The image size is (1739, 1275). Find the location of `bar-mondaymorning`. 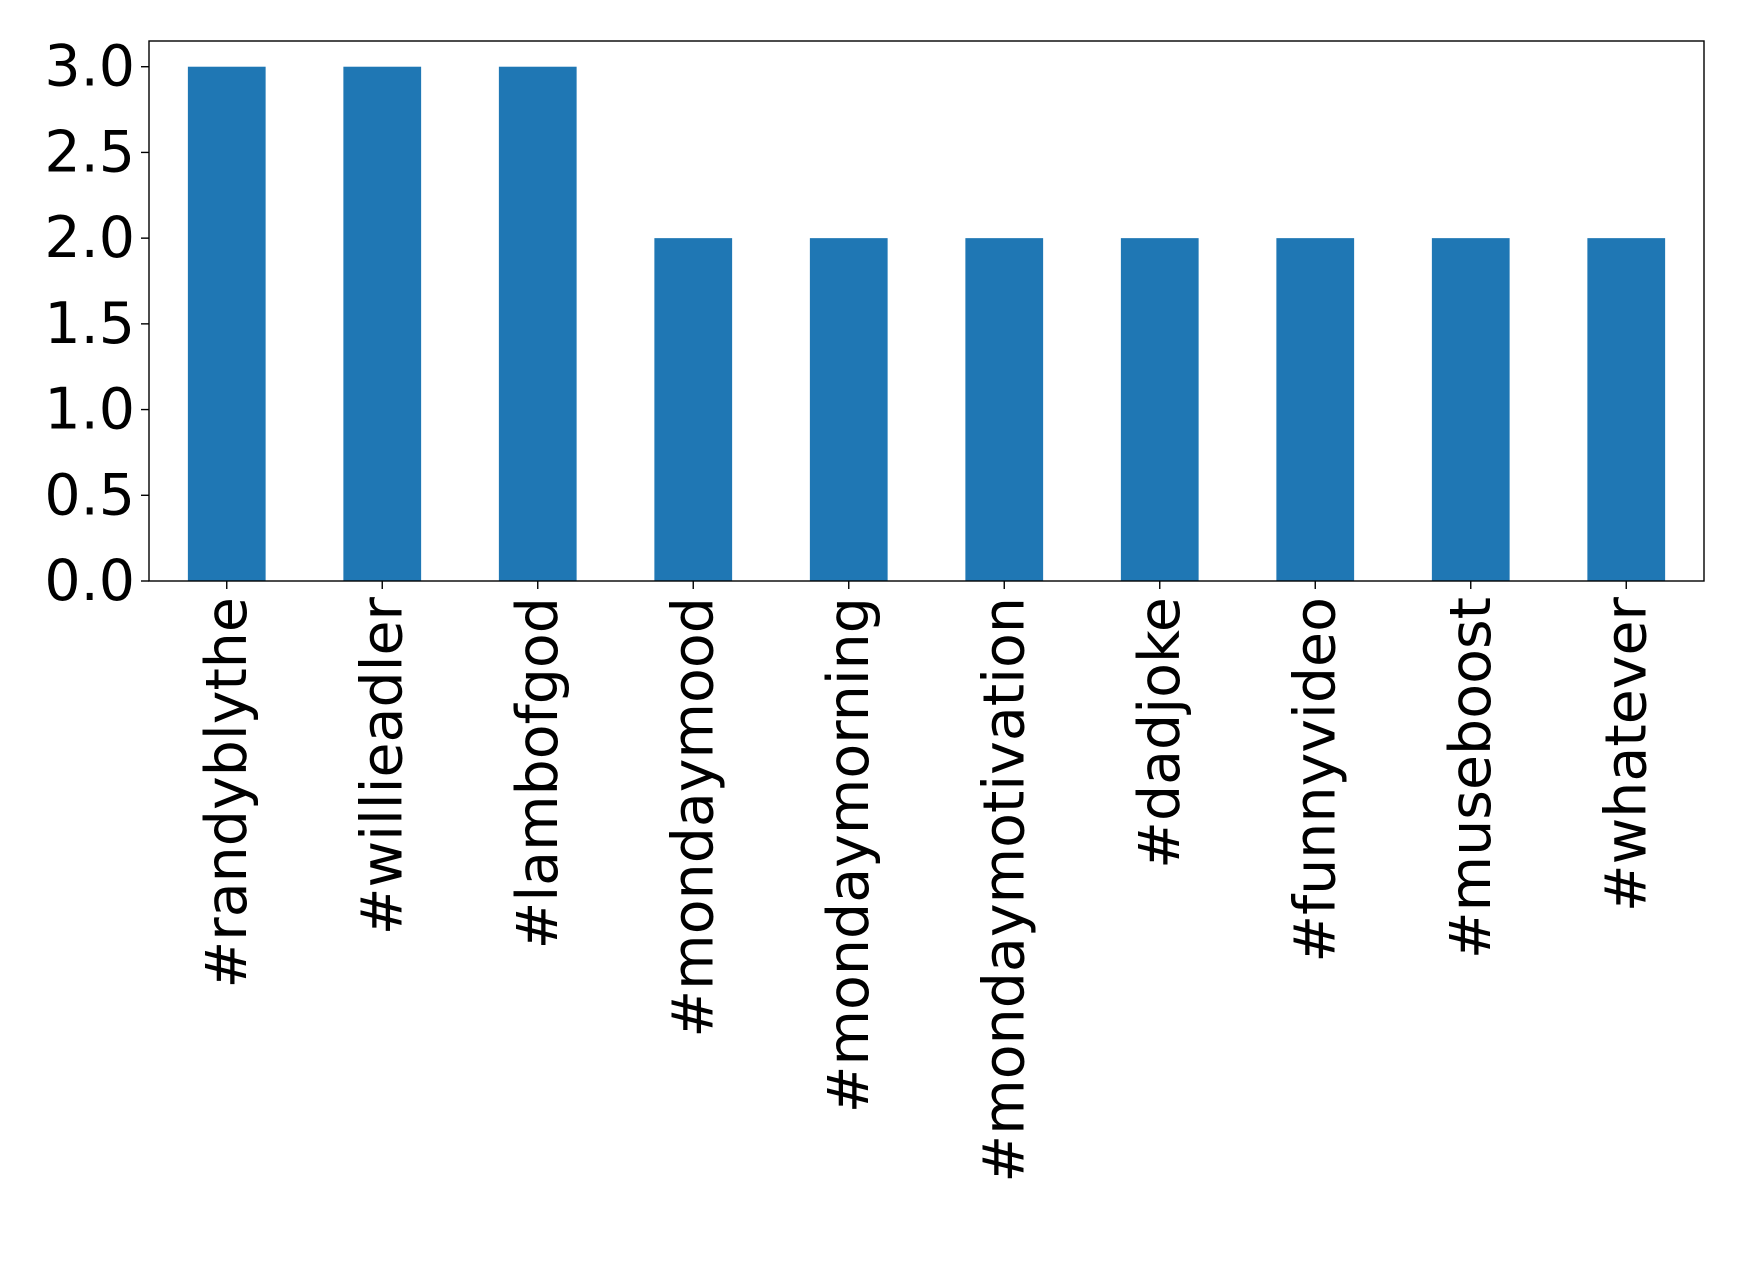

bar-mondaymorning is located at coordinates (848, 409).